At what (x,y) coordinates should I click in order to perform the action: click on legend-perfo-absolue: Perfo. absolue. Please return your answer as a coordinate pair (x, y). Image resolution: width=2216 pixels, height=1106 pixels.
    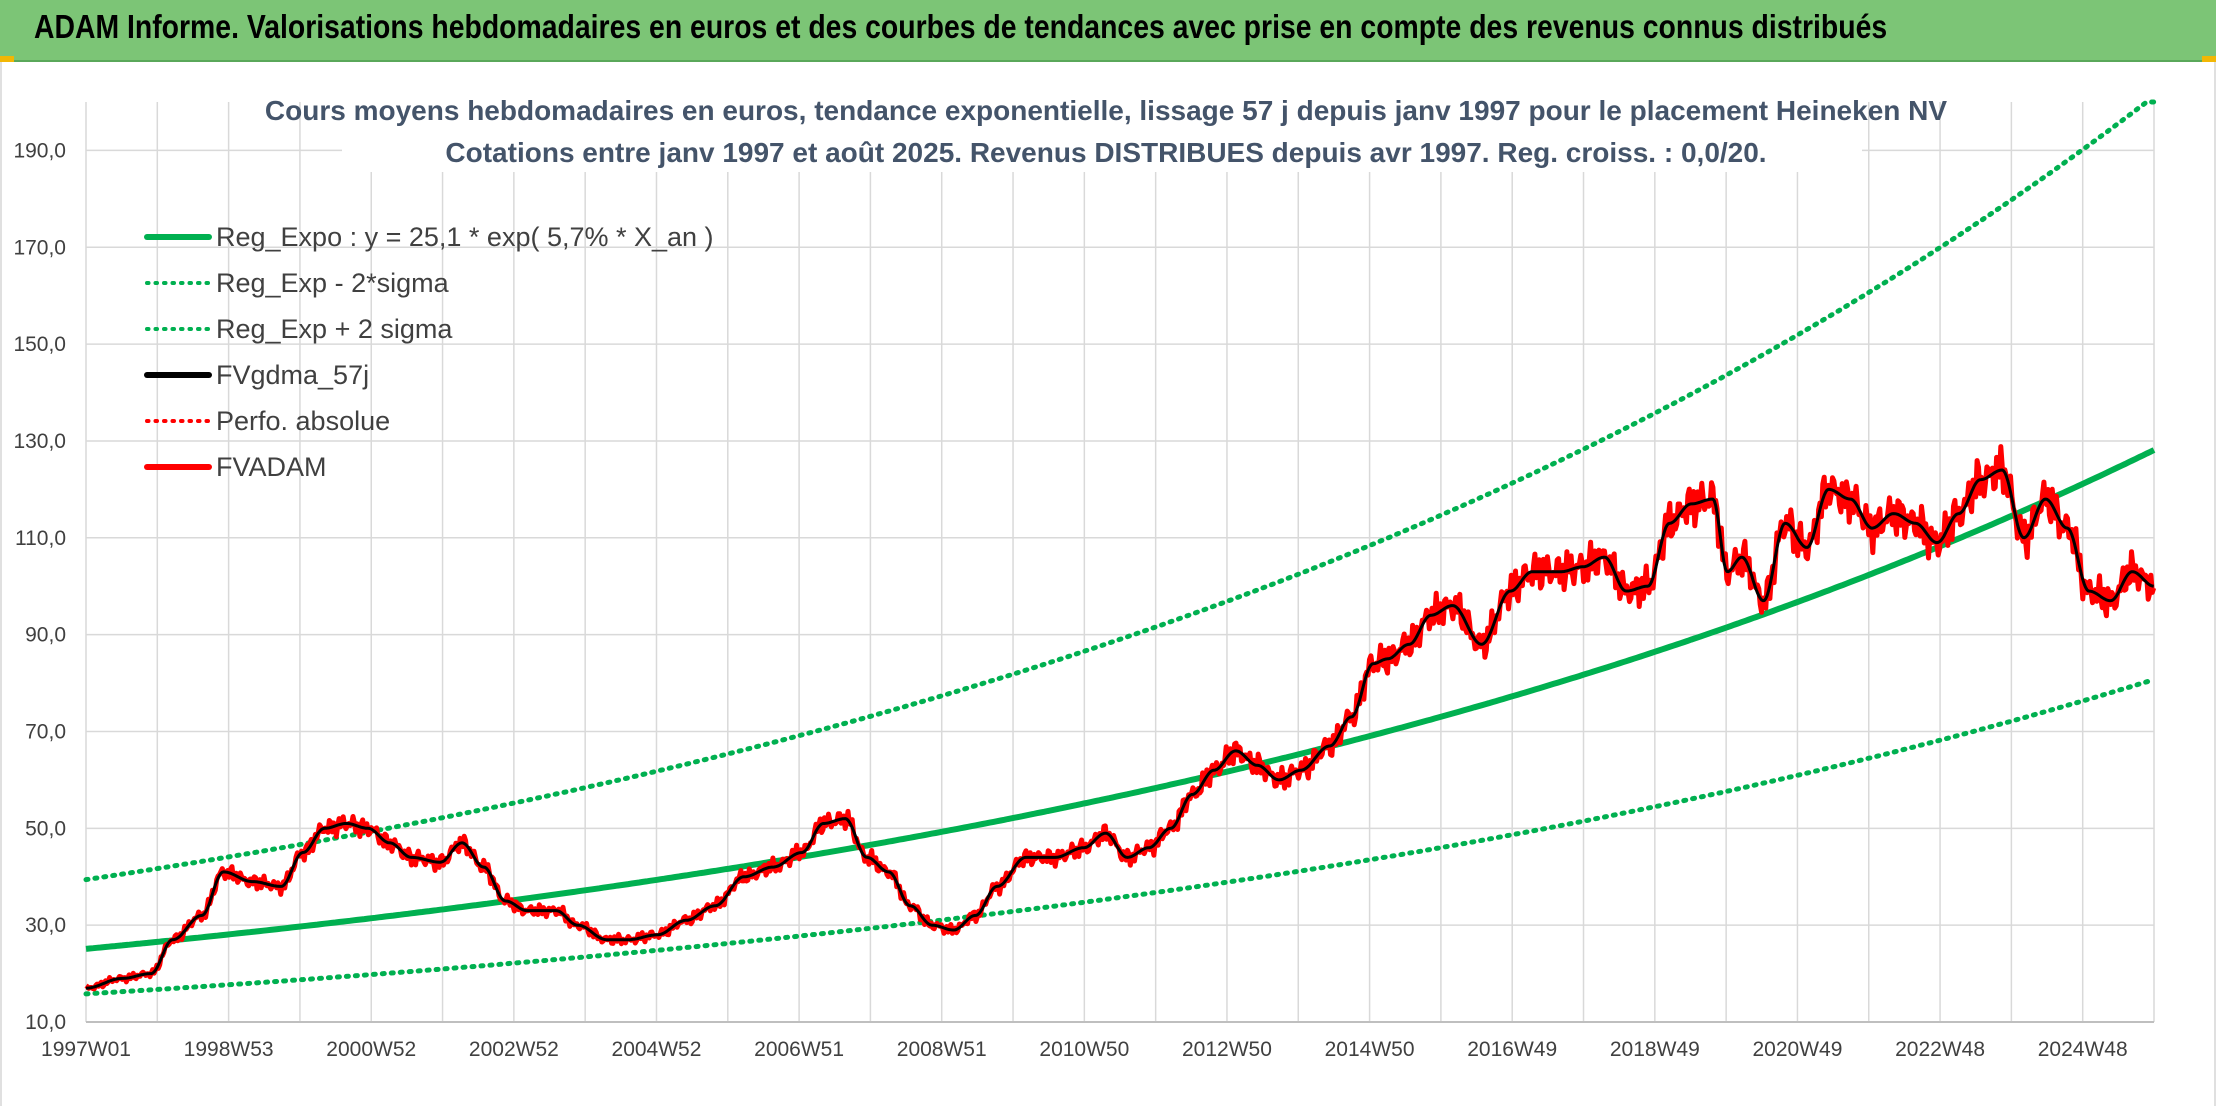
    Looking at the image, I should click on (267, 421).